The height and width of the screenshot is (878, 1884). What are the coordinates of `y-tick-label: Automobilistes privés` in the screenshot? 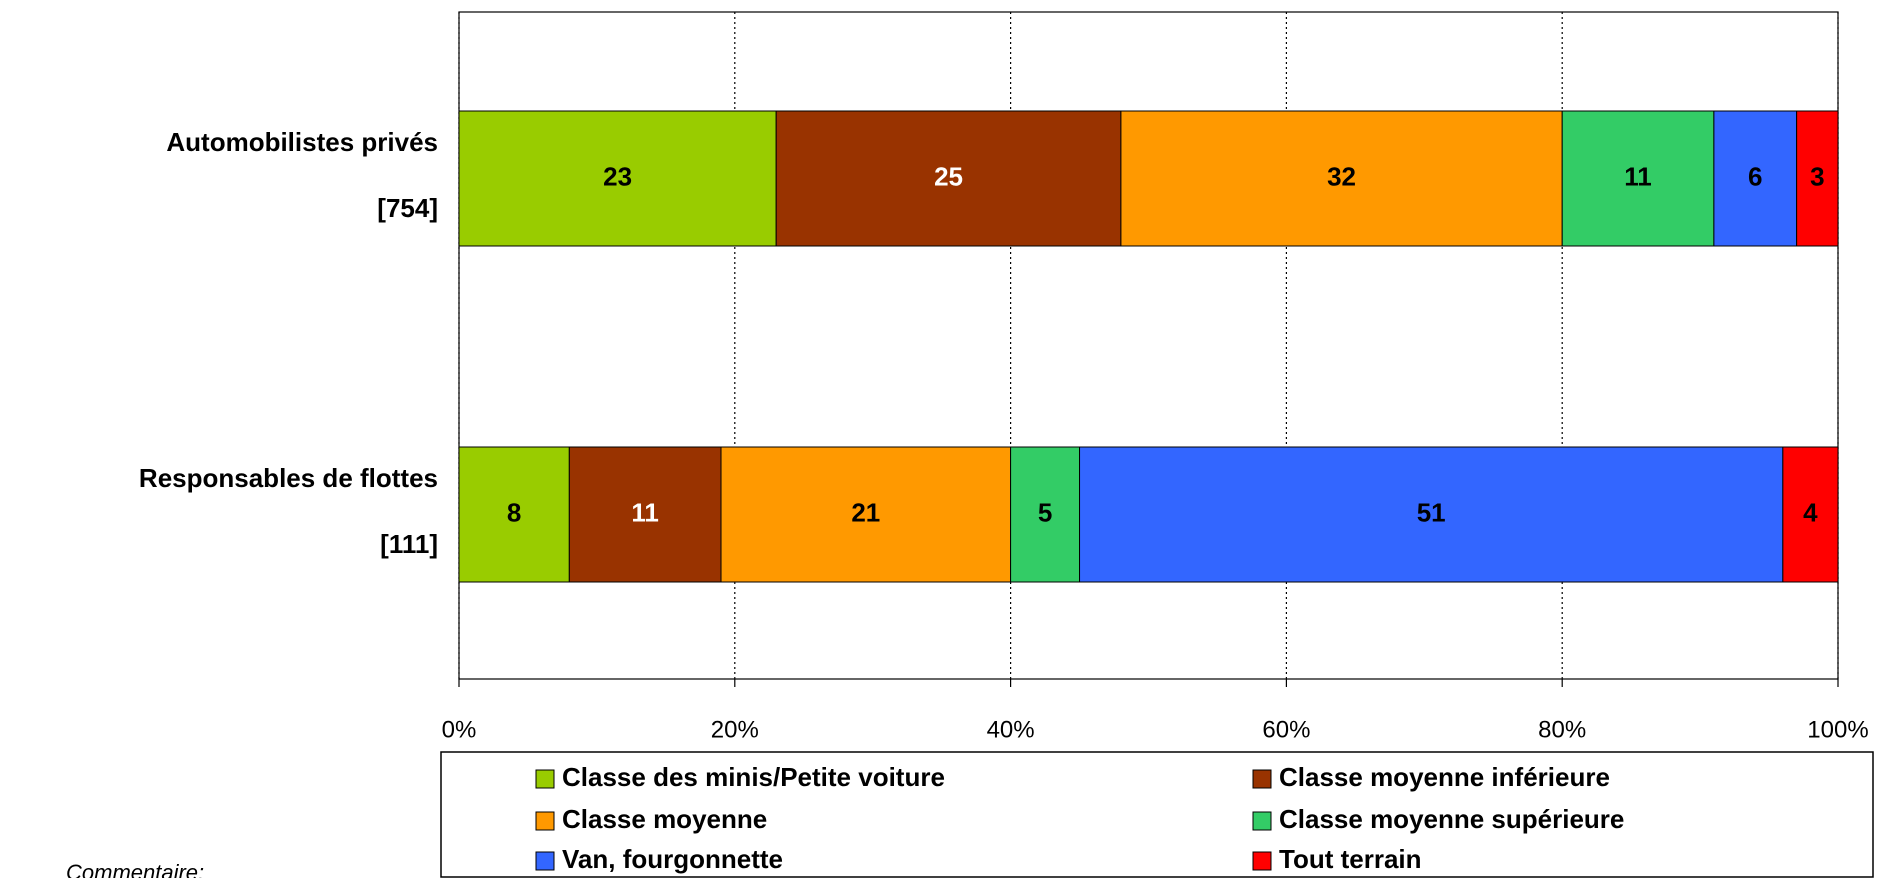 It's located at (302, 142).